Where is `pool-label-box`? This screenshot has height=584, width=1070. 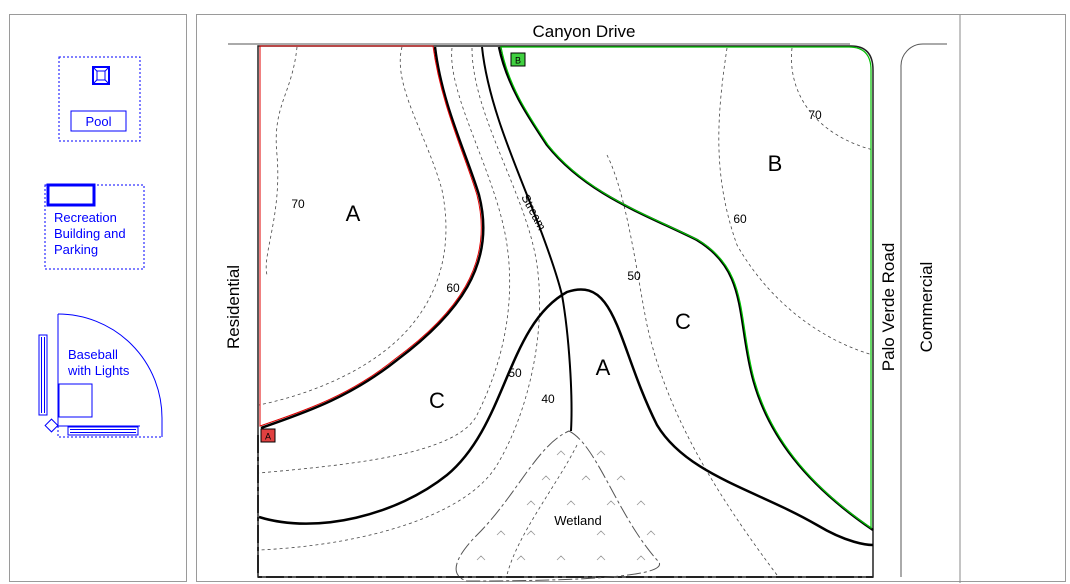 pool-label-box is located at coordinates (98, 121).